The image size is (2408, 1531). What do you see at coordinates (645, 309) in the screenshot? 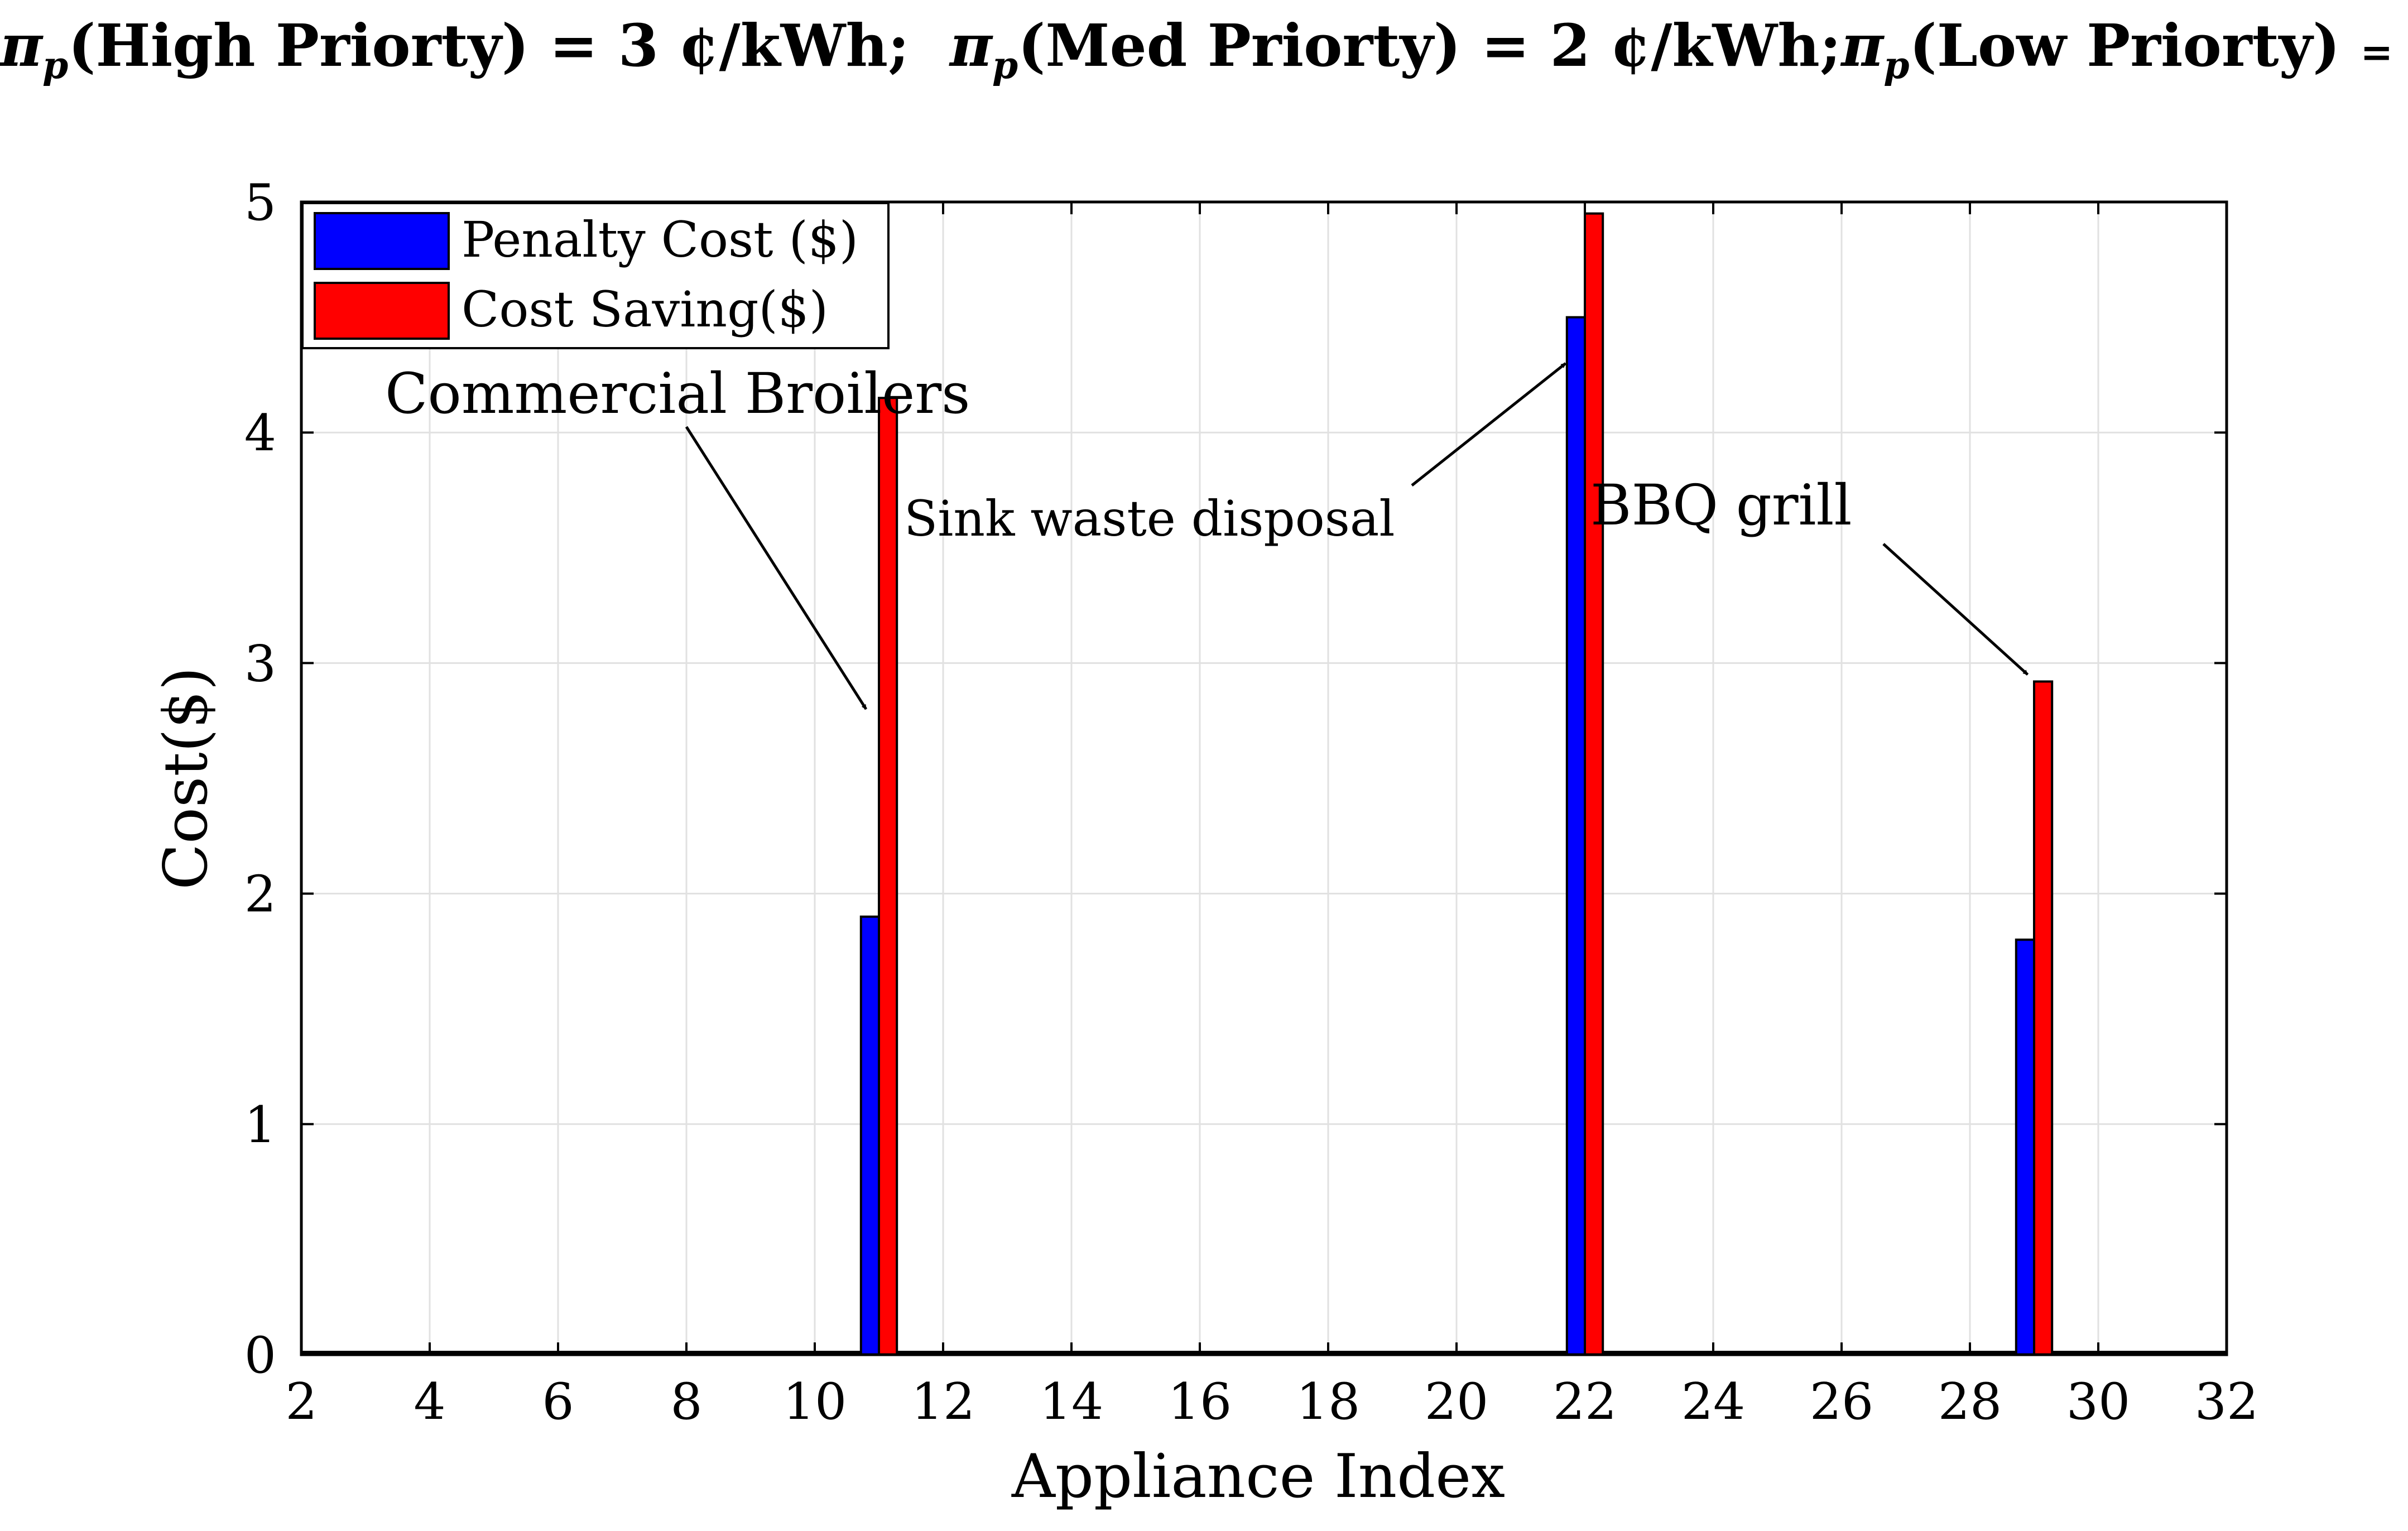
I see `legend-label: Cost Saving($)` at bounding box center [645, 309].